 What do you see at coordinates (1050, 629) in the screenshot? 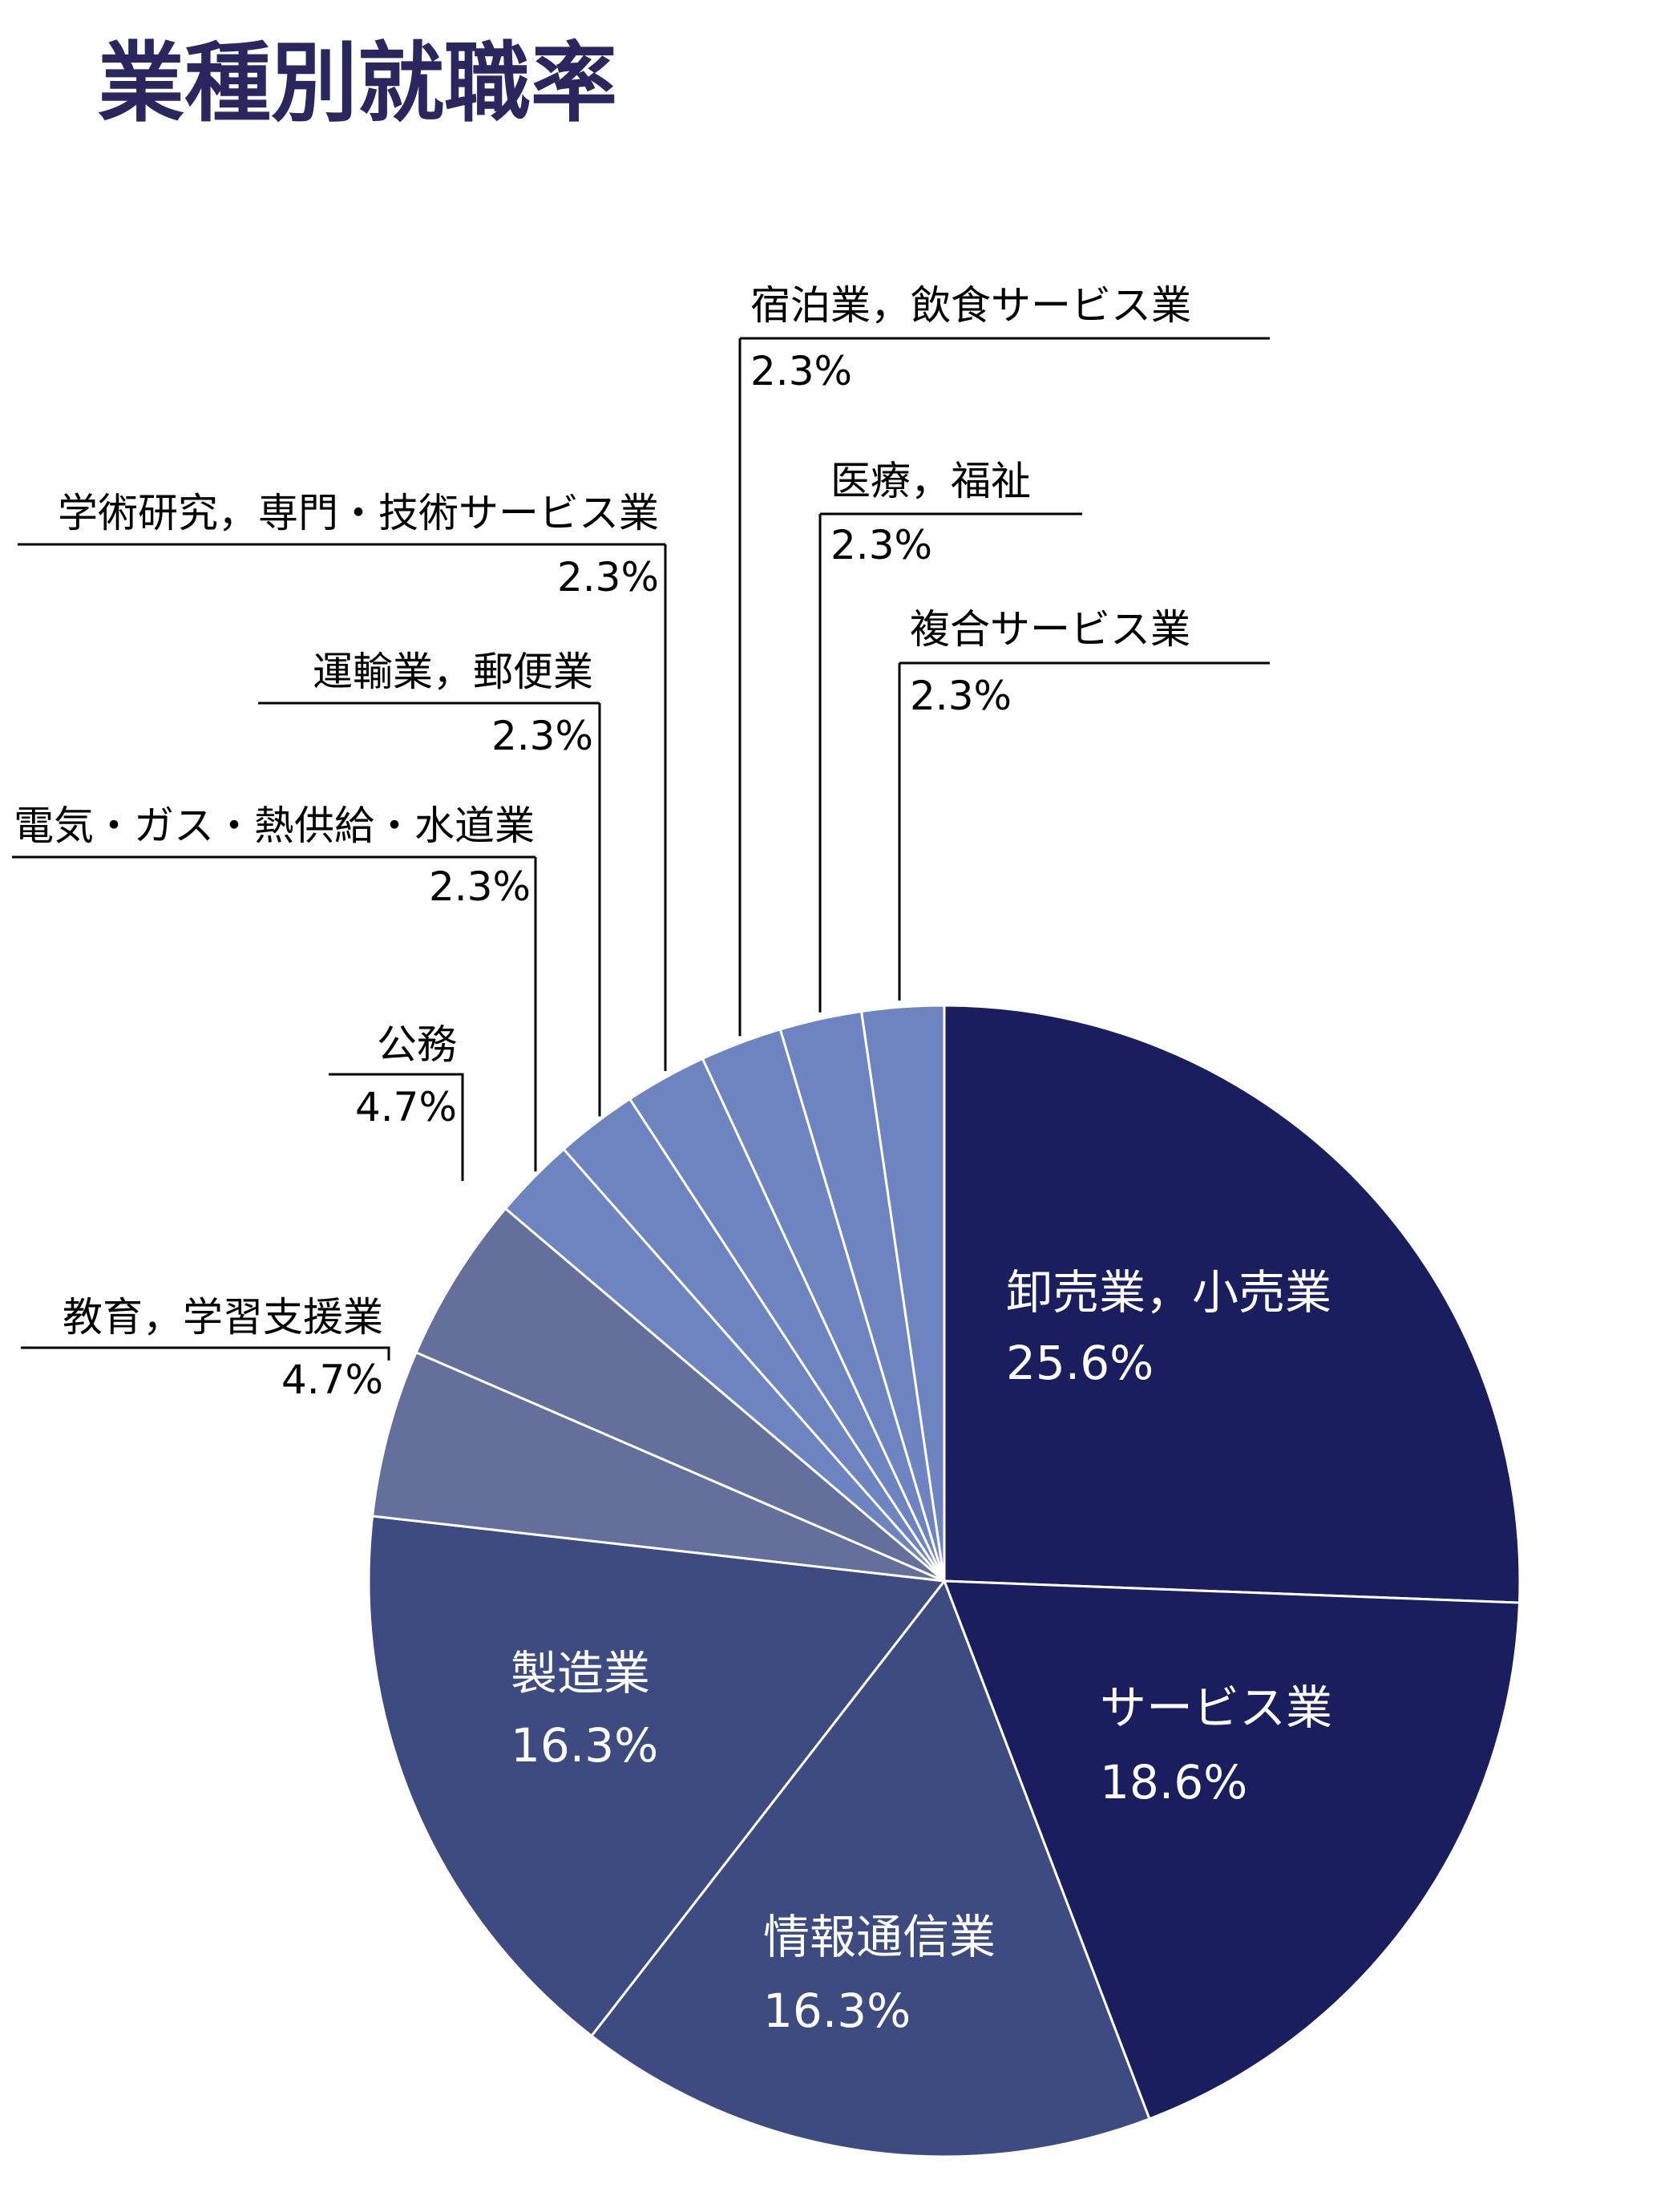
I see `callout-label: 複合サービス業` at bounding box center [1050, 629].